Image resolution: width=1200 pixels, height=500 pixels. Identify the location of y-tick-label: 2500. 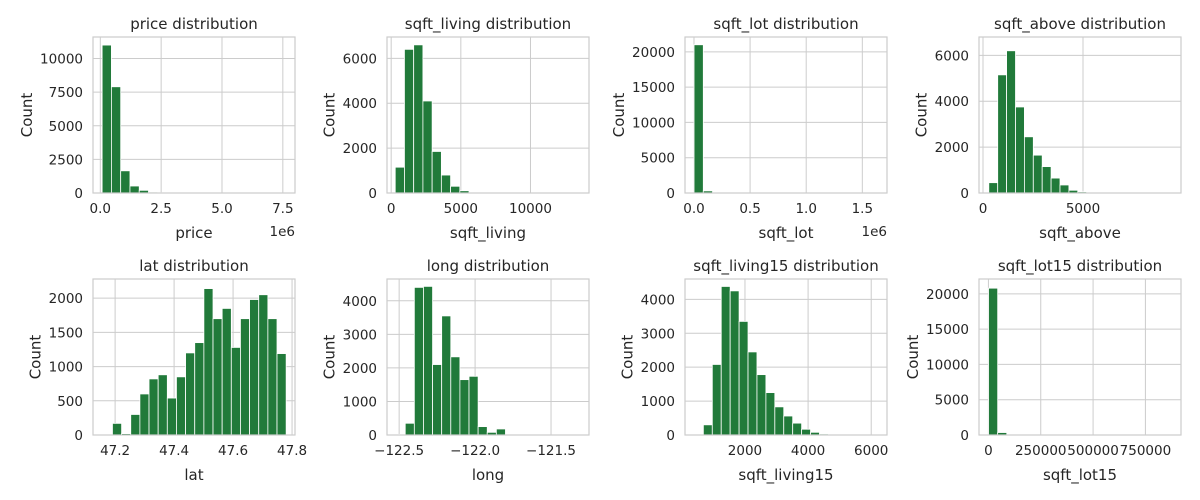
(66, 160).